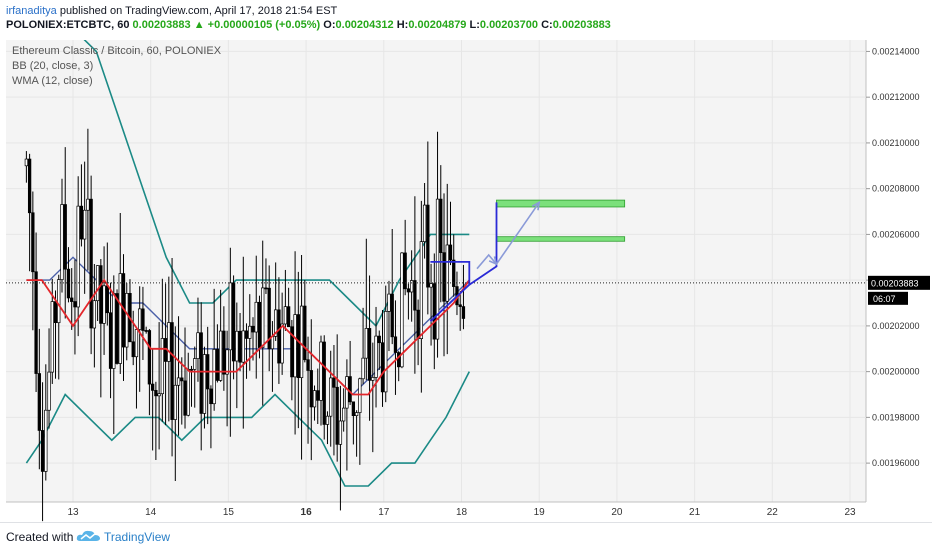  Describe the element at coordinates (161, 25) in the screenshot. I see `last-price: 0.00203883` at that location.